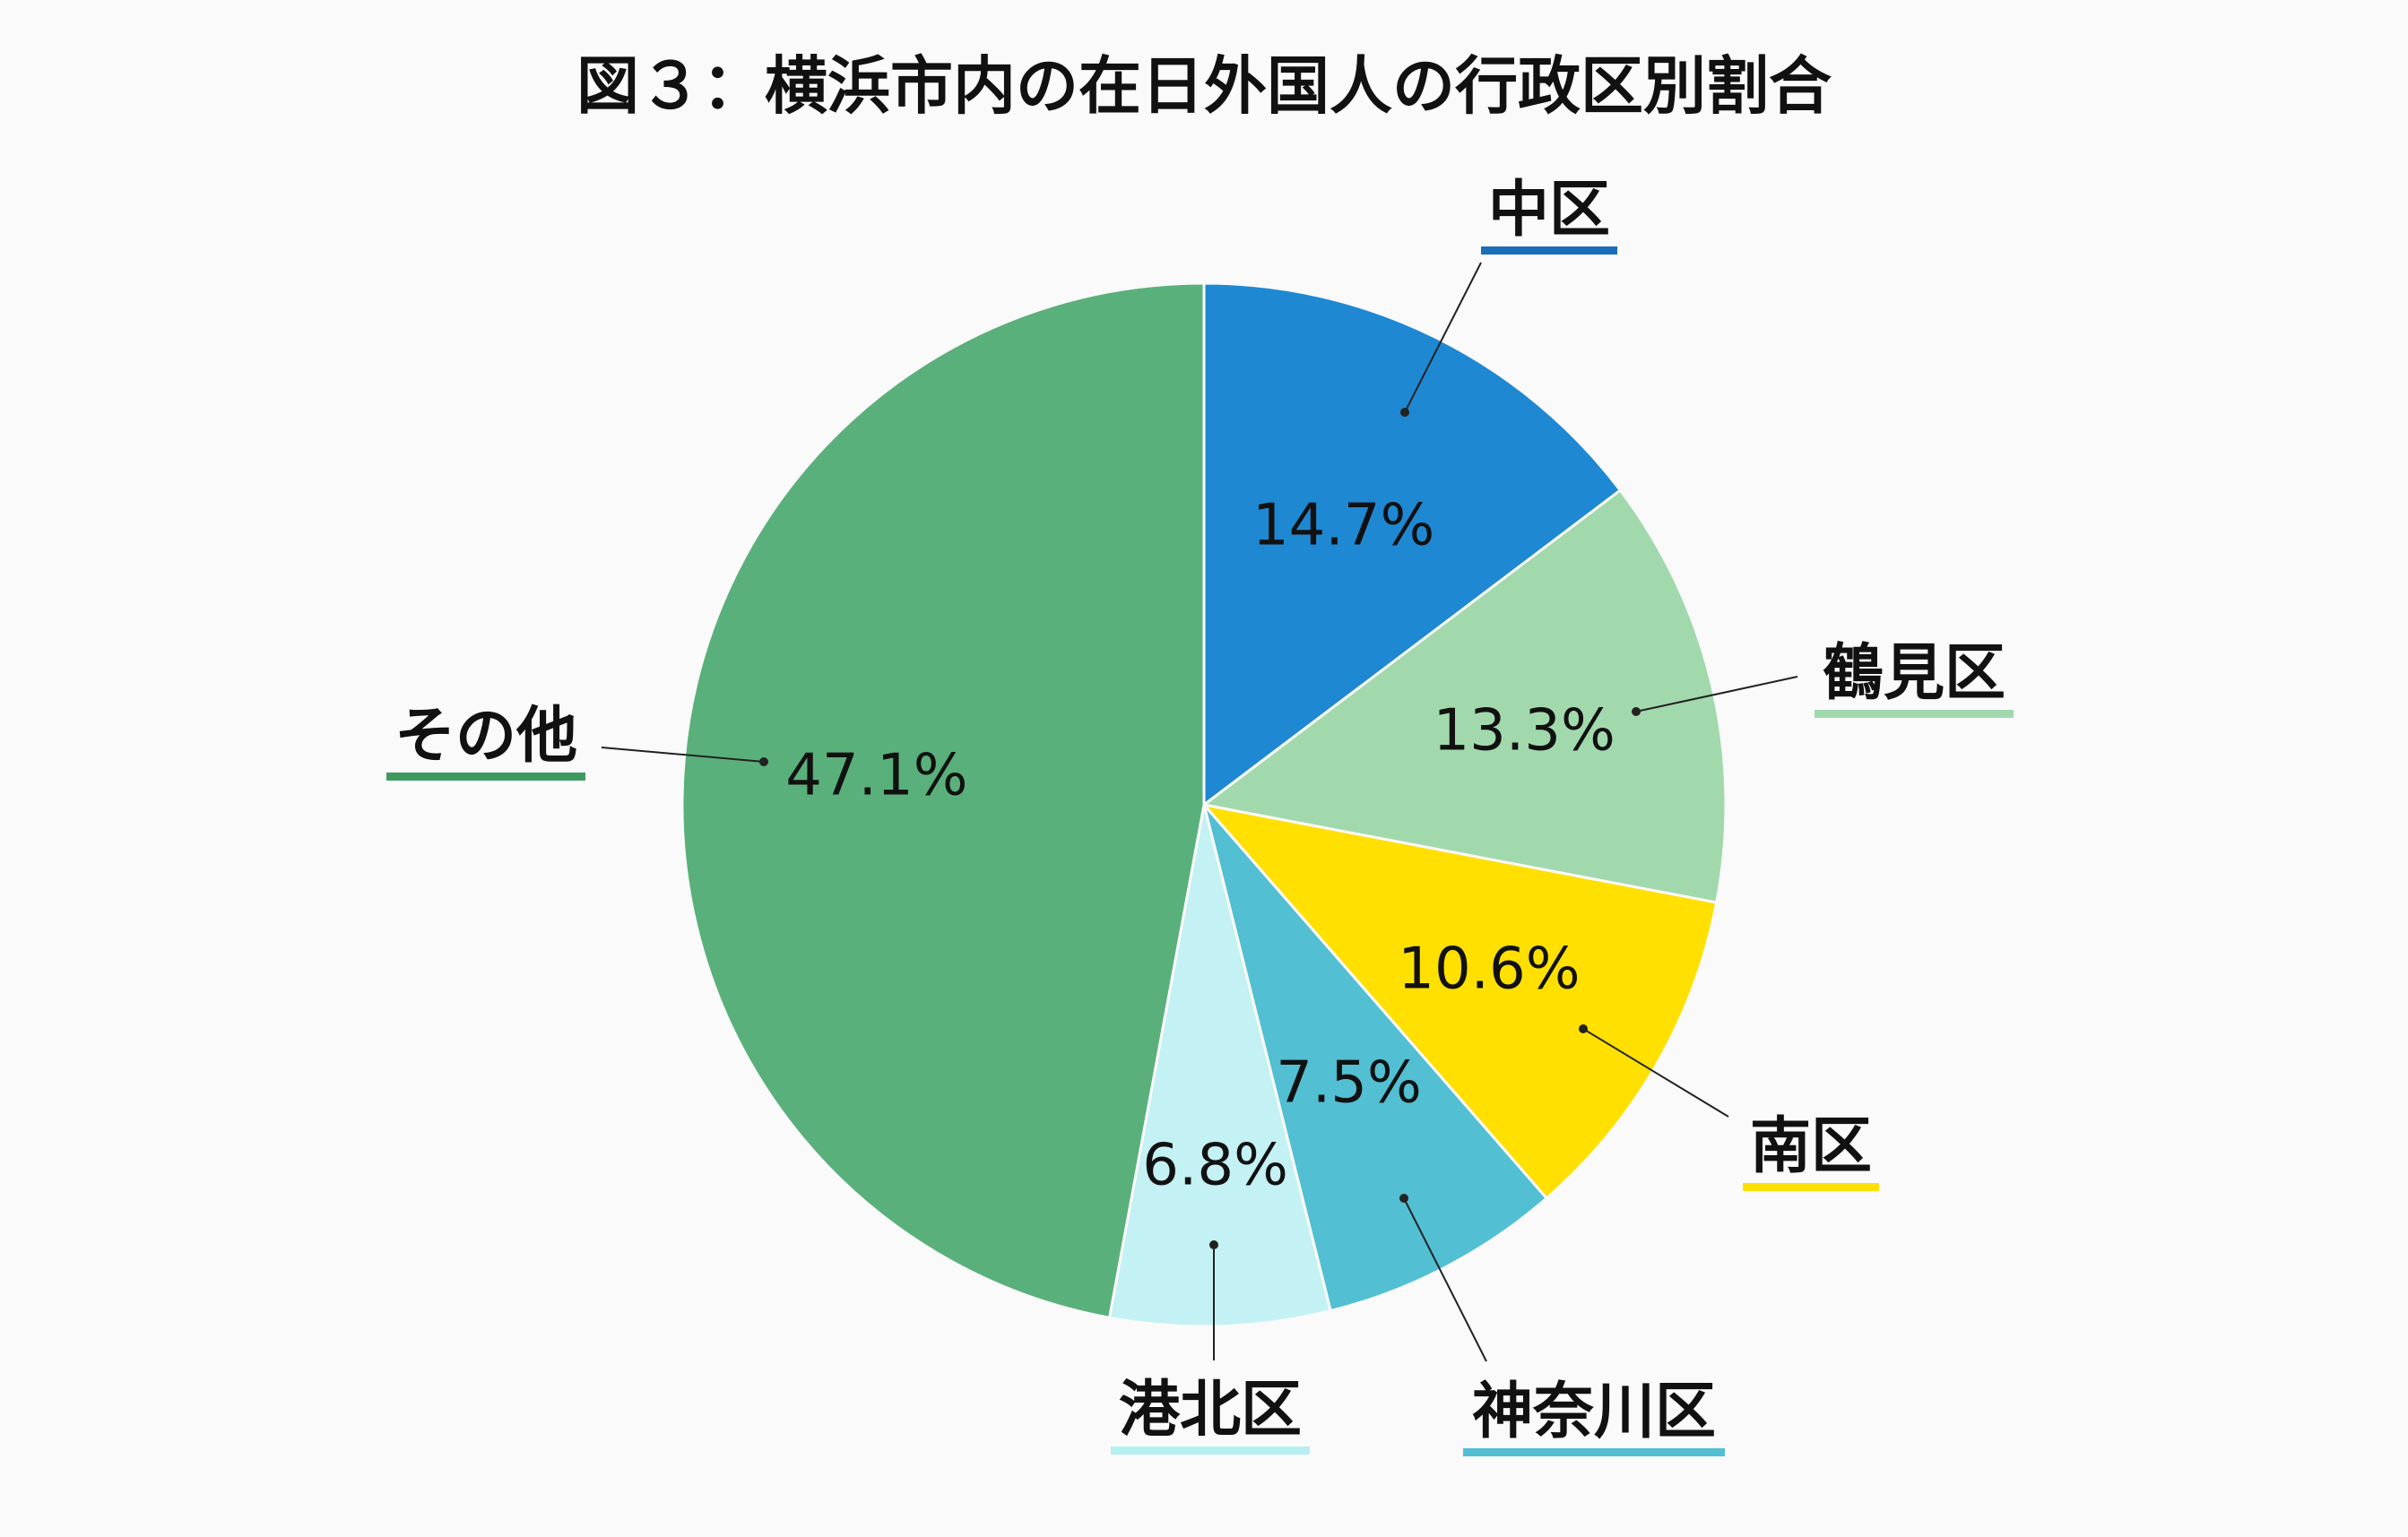 This screenshot has width=2408, height=1537. Describe the element at coordinates (1215, 1165) in the screenshot. I see `slice-percent-label: 6.8%` at that location.